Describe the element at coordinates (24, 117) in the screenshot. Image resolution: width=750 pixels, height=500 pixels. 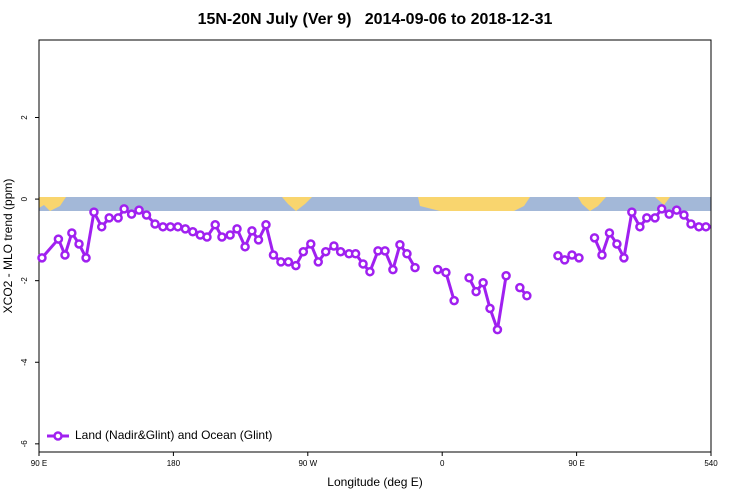
I see `y-tick-label: 2` at that location.